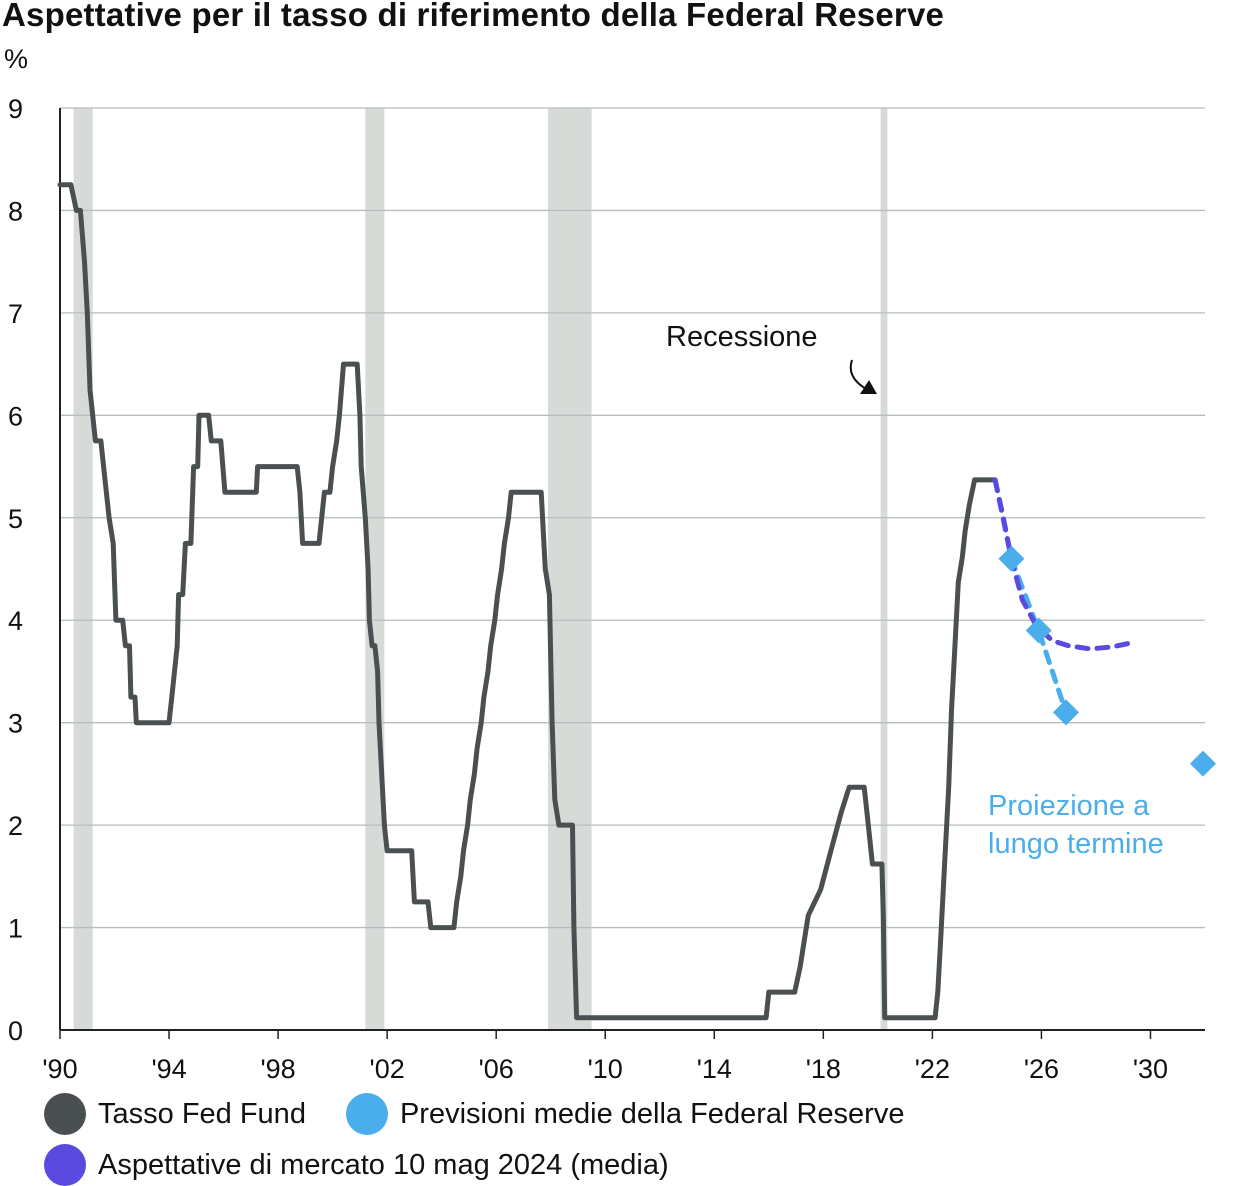  I want to click on x-tick-label: '98, so click(278, 1069).